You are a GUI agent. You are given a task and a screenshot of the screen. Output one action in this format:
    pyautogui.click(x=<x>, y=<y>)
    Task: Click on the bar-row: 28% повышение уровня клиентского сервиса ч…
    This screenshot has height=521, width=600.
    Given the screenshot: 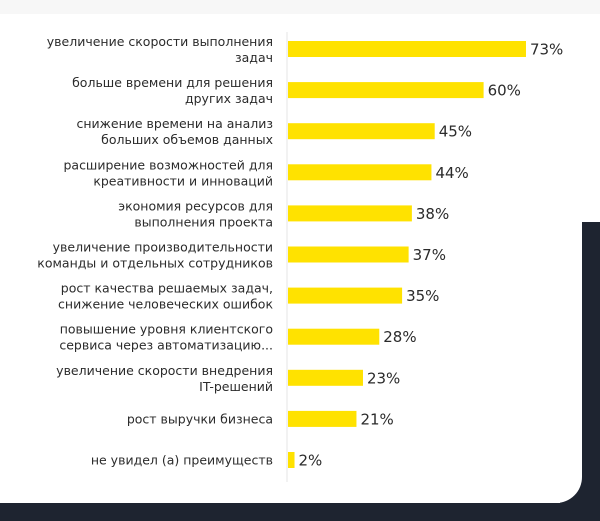 What is the action you would take?
    pyautogui.click(x=237, y=337)
    